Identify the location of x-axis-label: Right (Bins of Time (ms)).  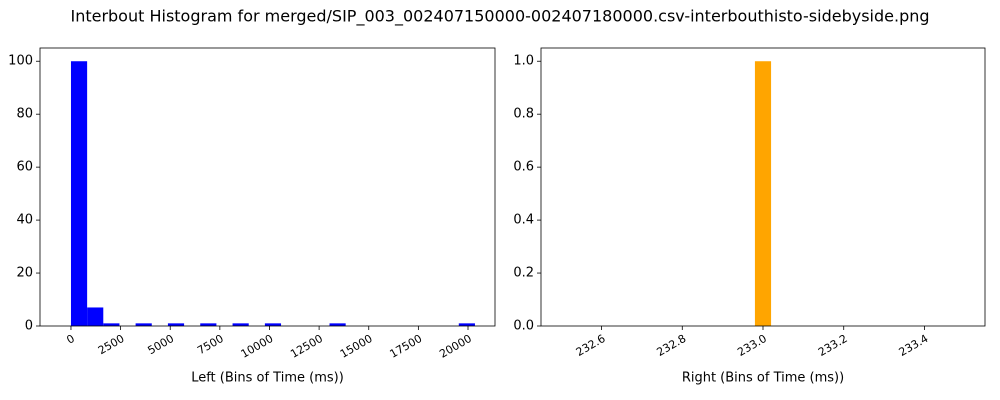
(763, 378).